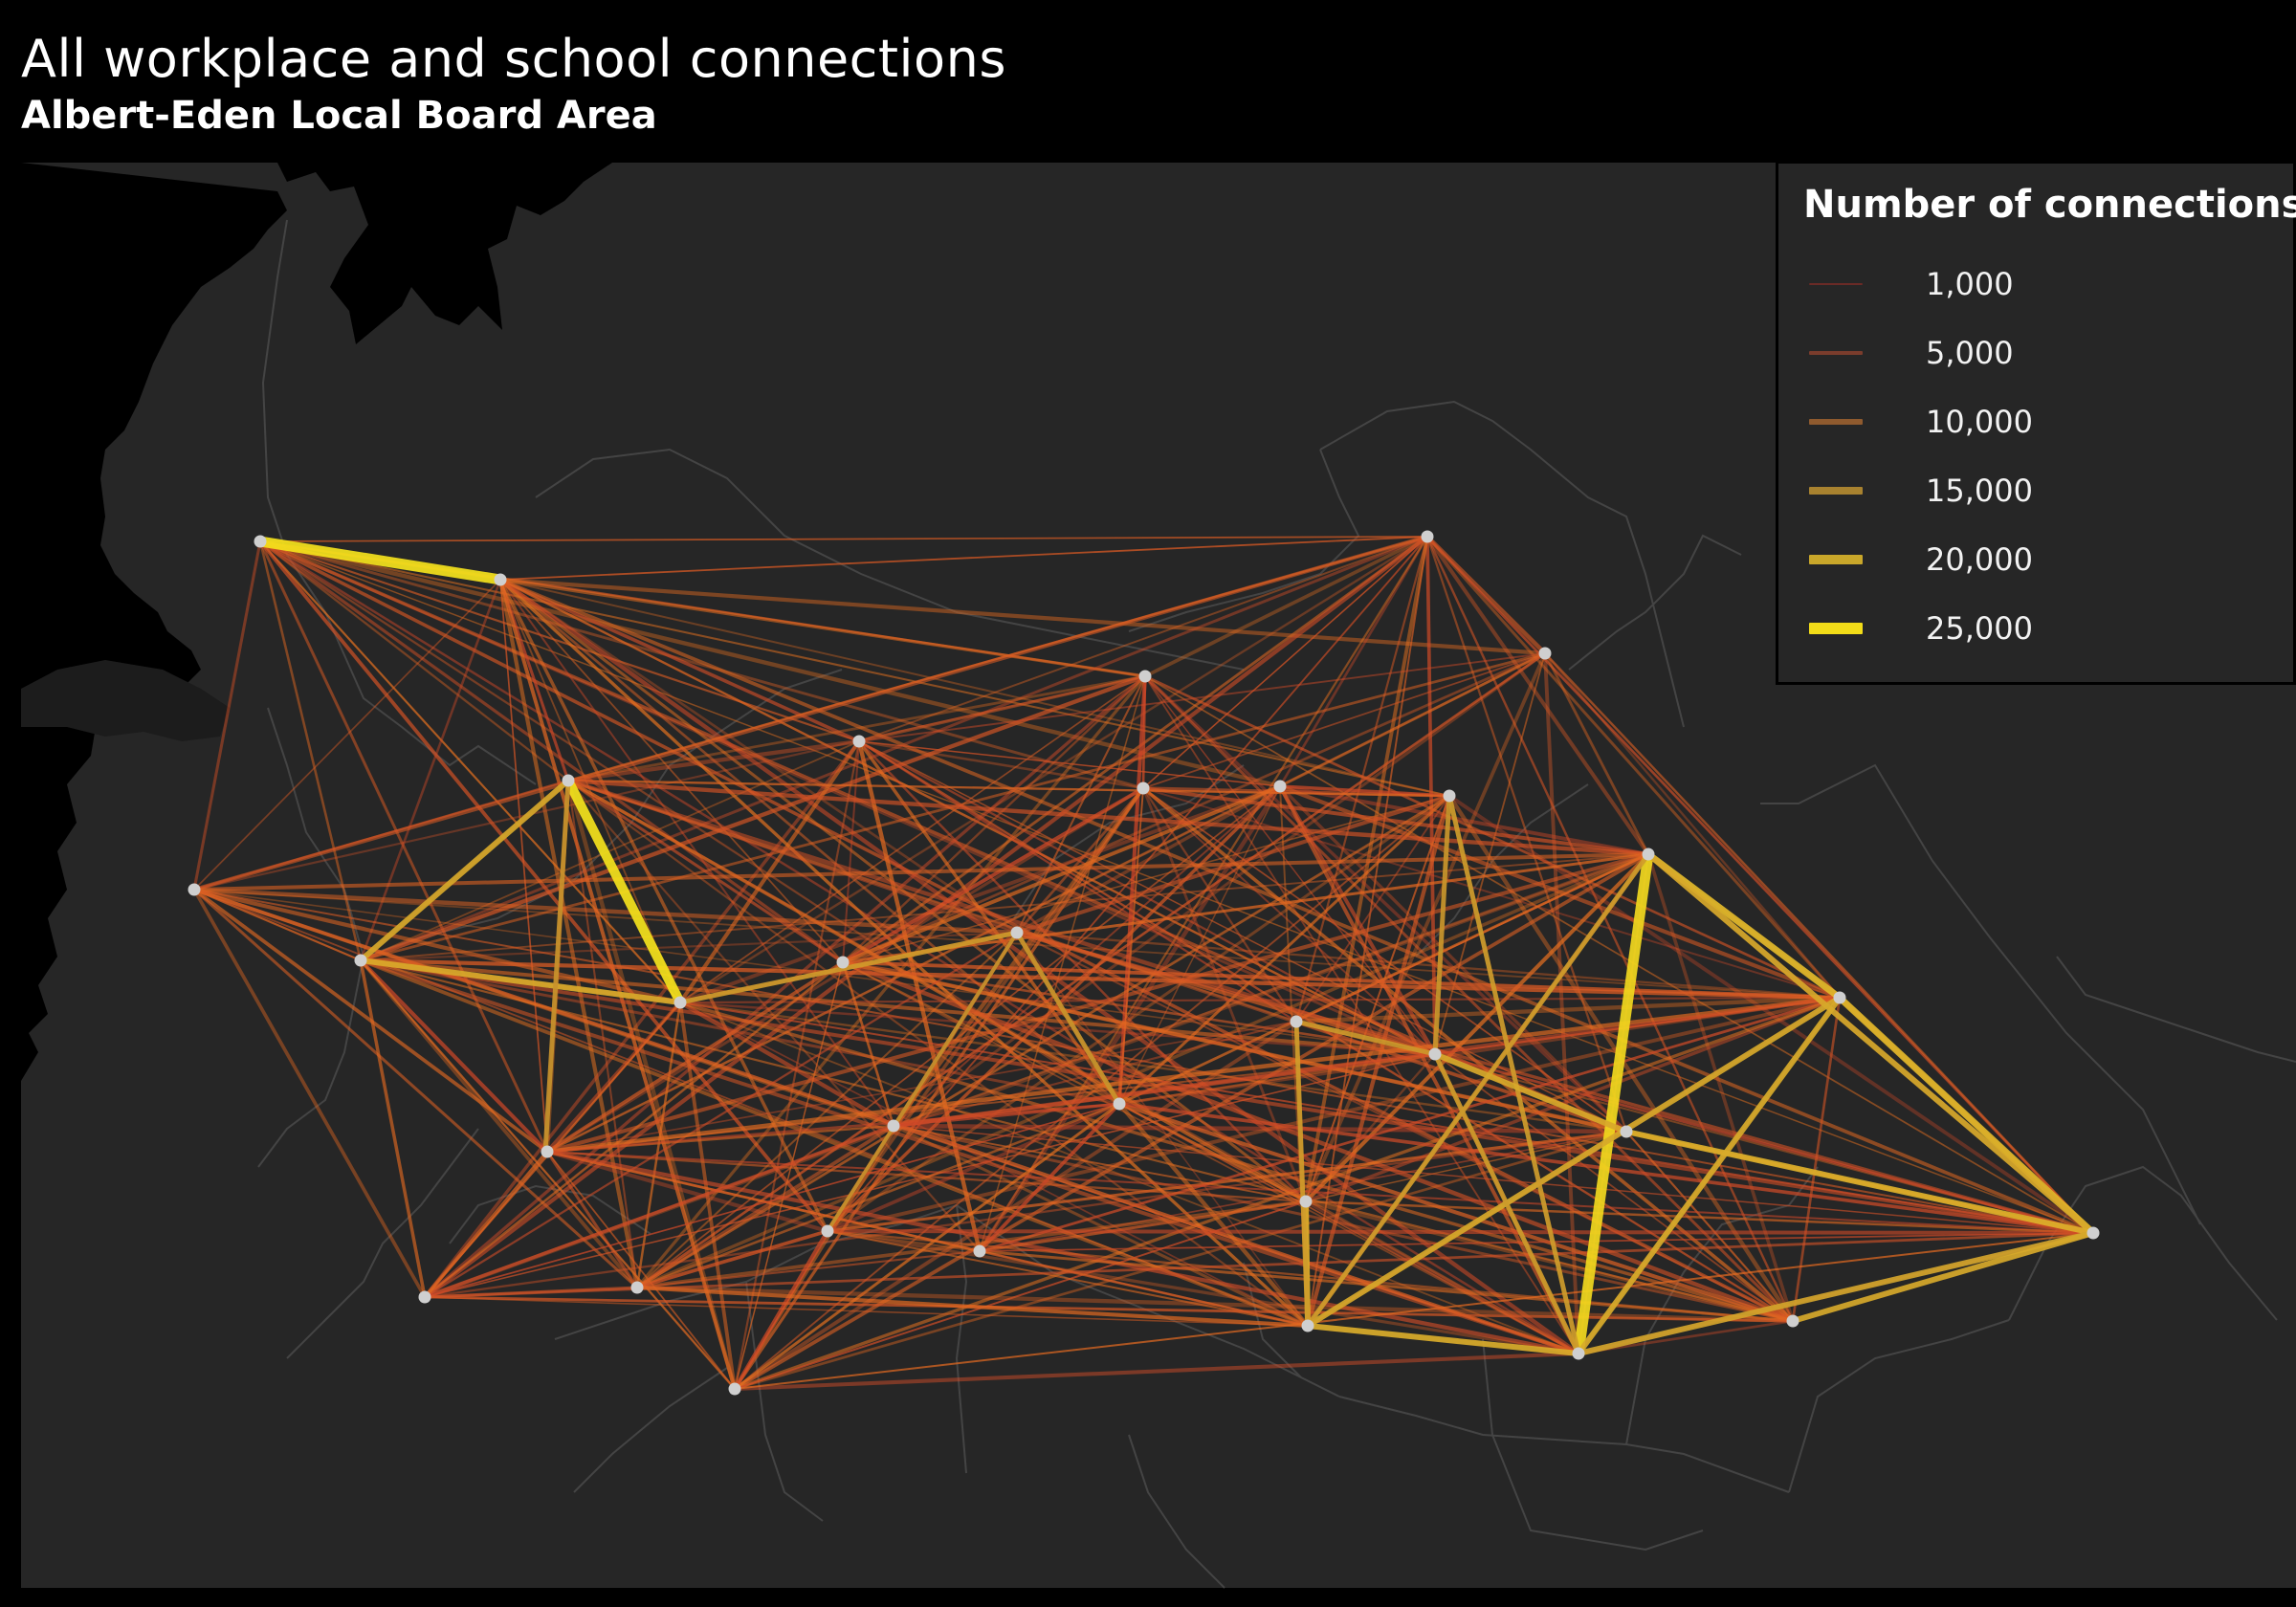 The width and height of the screenshot is (2296, 1607). I want to click on legend-item: 1,000, so click(2038, 284).